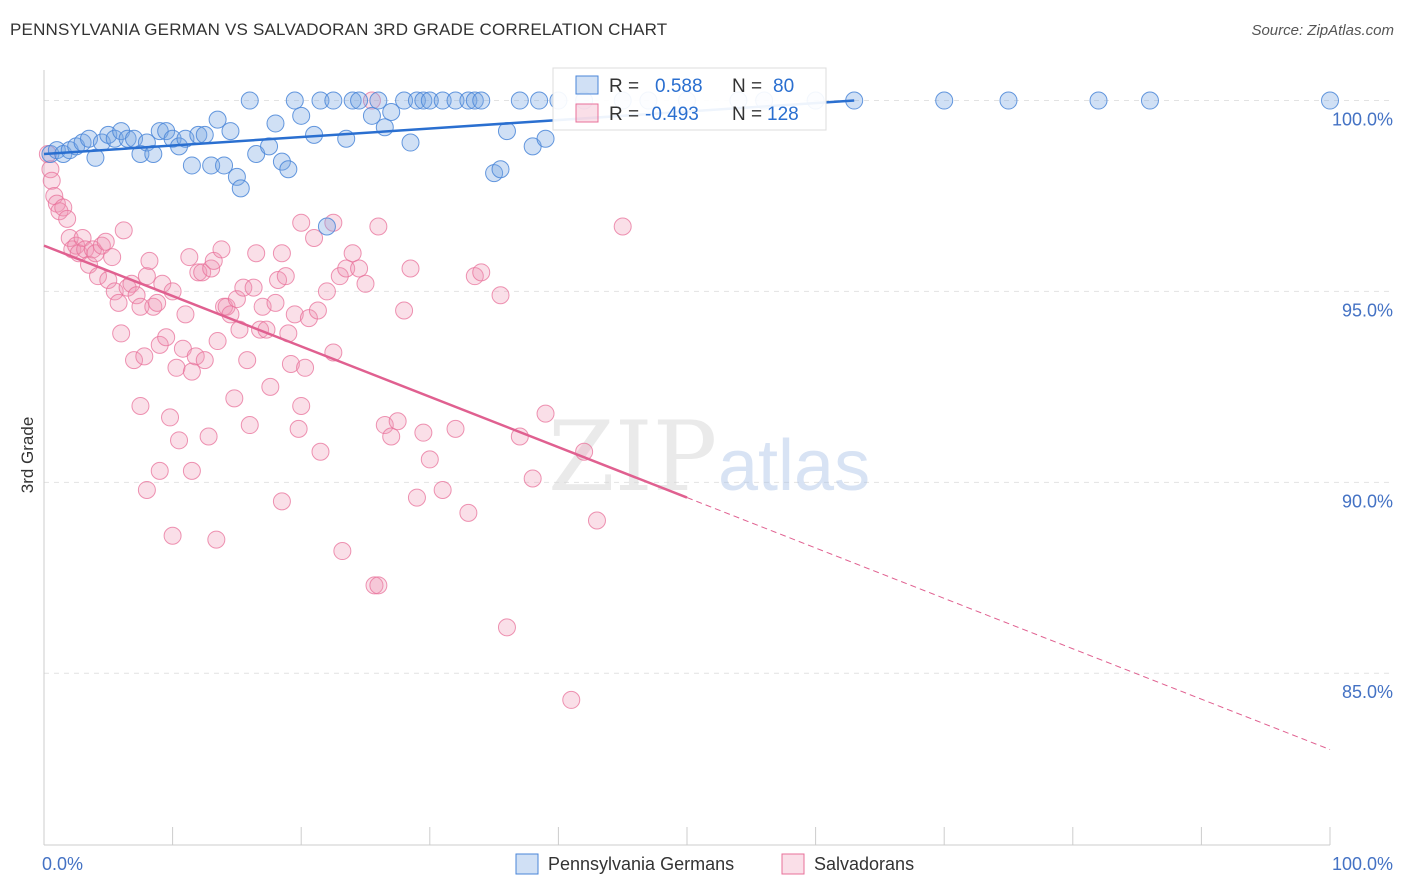  Describe the element at coordinates (1322, 30) in the screenshot. I see `source-label: Source: ZipAtlas.com` at that location.